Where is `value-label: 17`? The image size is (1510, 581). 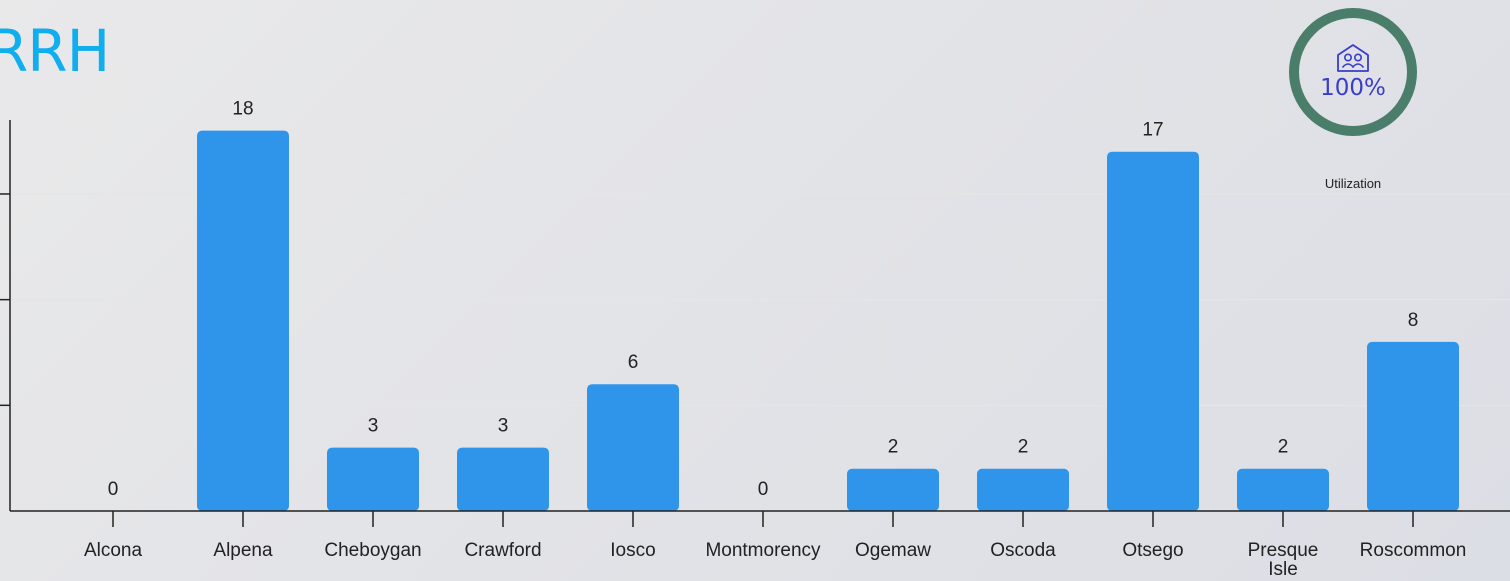
value-label: 17 is located at coordinates (1152, 130).